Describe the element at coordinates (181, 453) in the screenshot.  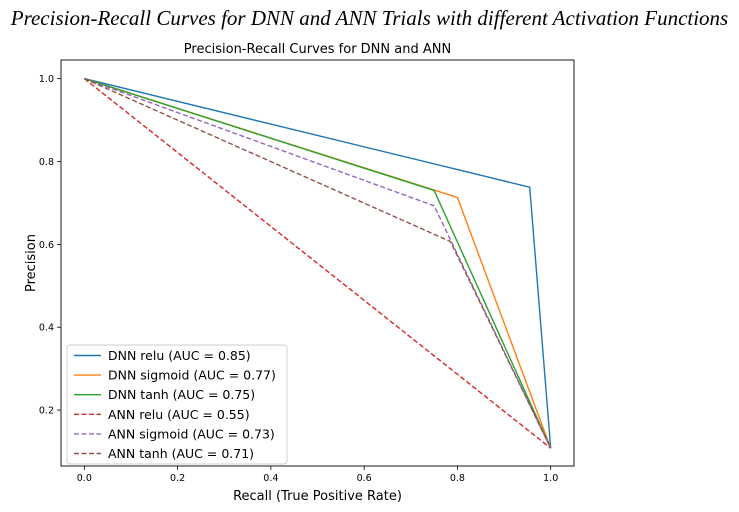
I see `legend-entry: ANN tanh (AUC = 0.71)` at that location.